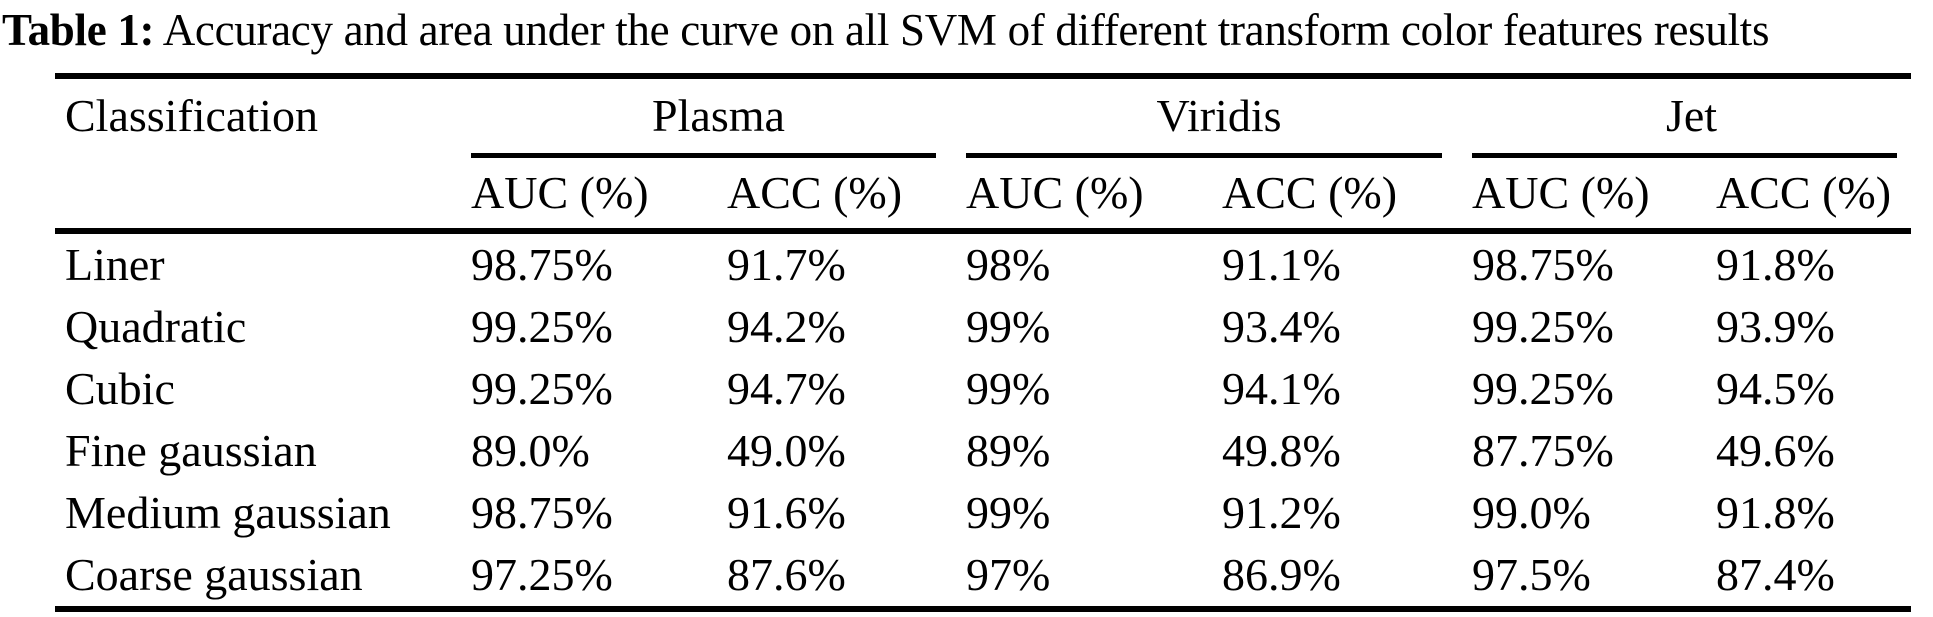  Describe the element at coordinates (786, 574) in the screenshot. I see `cell-plasma-acc: 87.6%` at that location.